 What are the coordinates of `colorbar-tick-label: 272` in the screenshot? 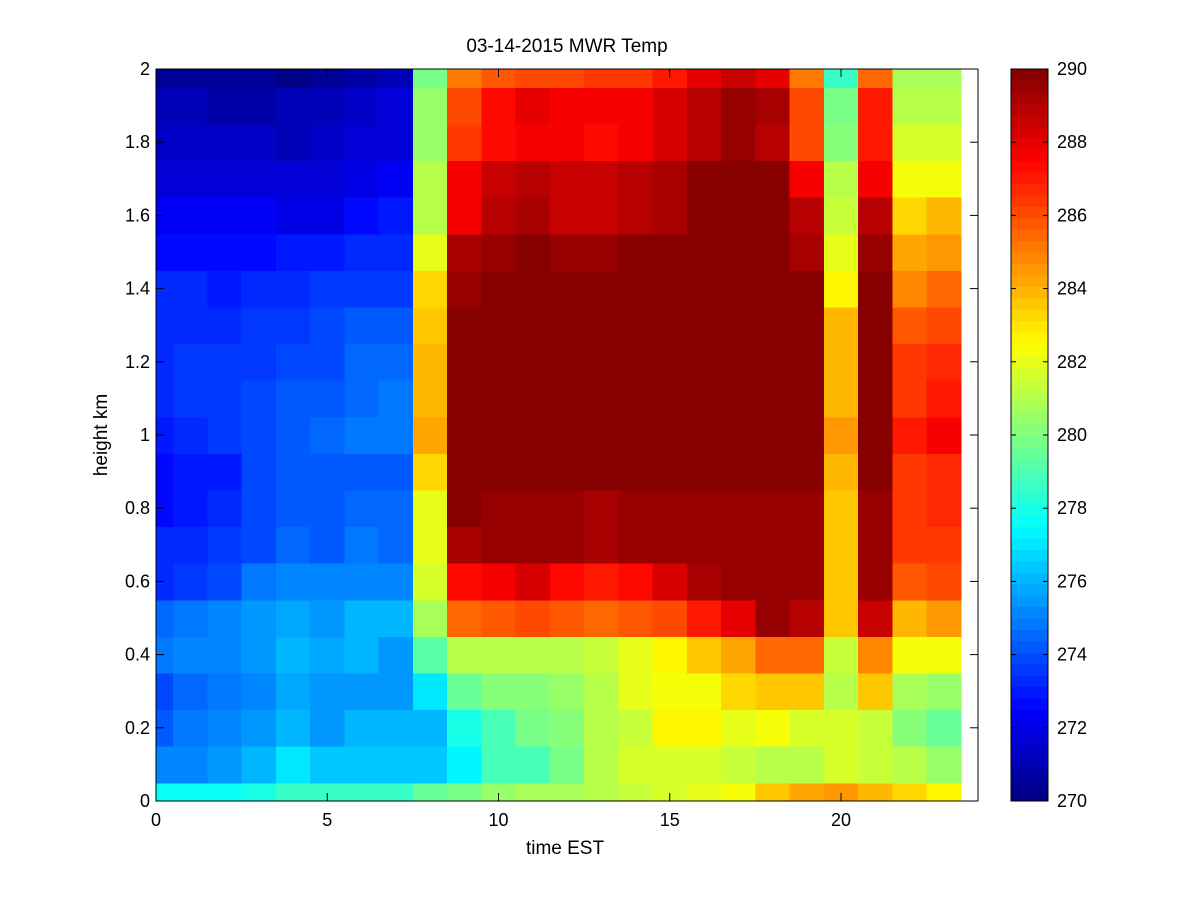 It's located at (1072, 728).